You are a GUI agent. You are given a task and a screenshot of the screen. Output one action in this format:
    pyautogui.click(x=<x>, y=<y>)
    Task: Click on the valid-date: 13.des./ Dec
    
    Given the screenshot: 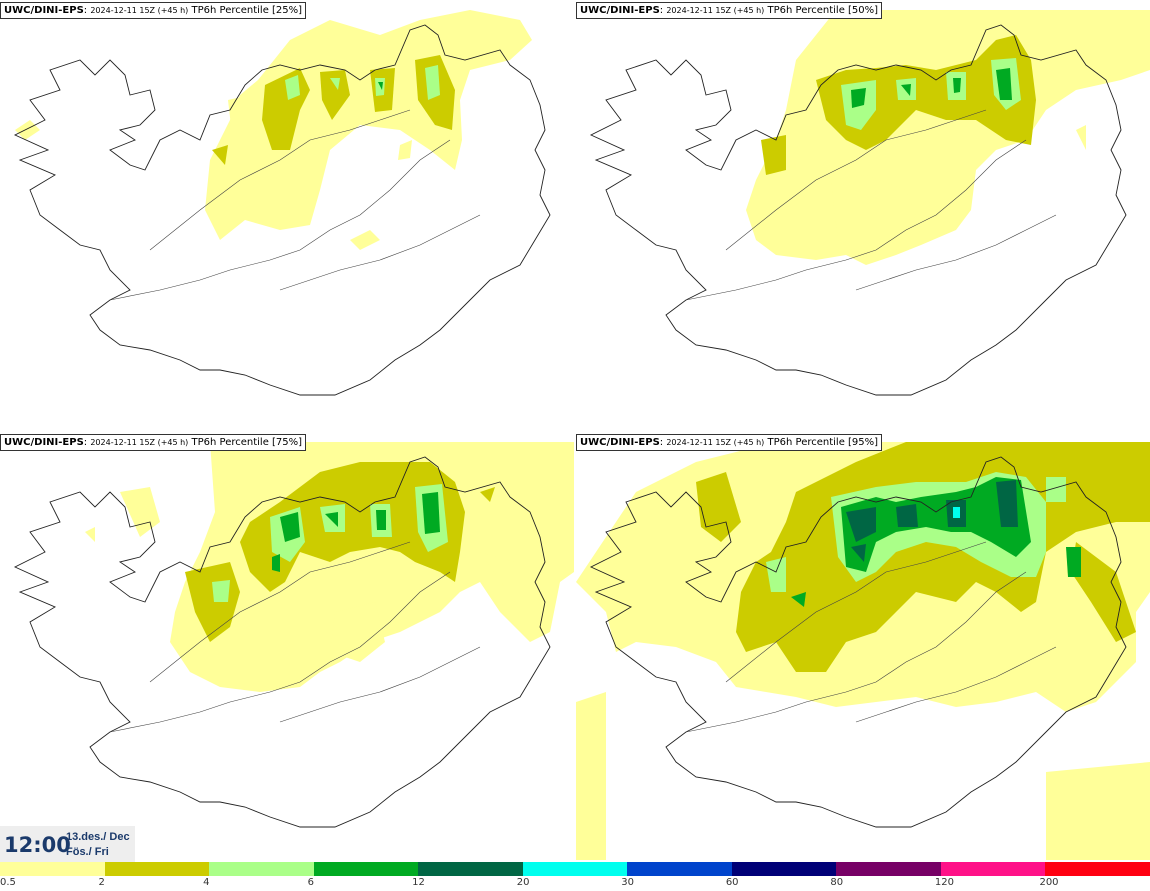 What is the action you would take?
    pyautogui.click(x=98, y=837)
    